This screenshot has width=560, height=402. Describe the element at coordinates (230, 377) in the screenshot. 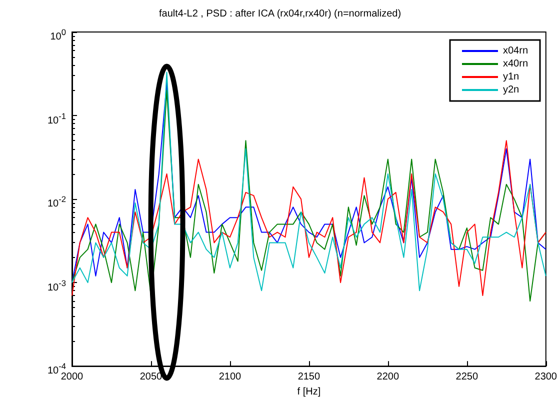

I see `x-tick-label: 2100` at that location.